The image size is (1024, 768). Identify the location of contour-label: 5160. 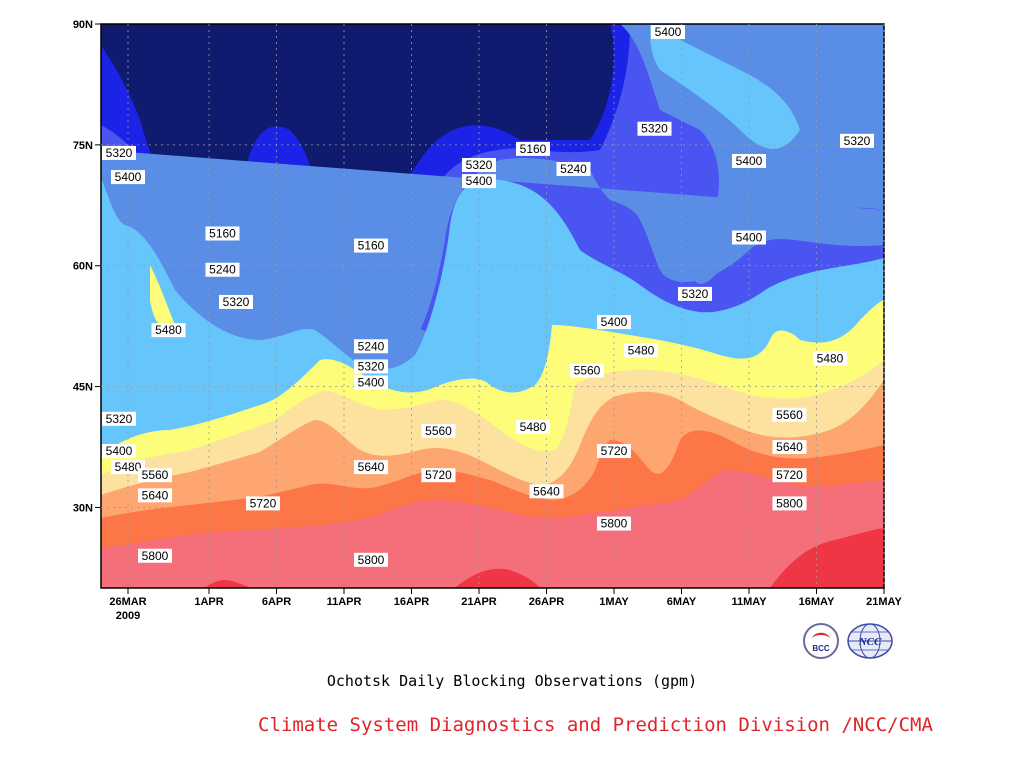
(371, 245).